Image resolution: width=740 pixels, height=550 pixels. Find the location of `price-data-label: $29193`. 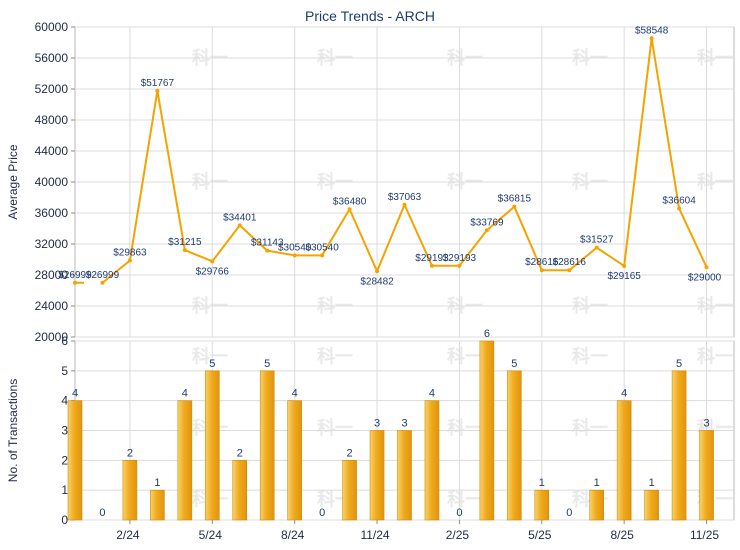

price-data-label: $29193 is located at coordinates (432, 258).